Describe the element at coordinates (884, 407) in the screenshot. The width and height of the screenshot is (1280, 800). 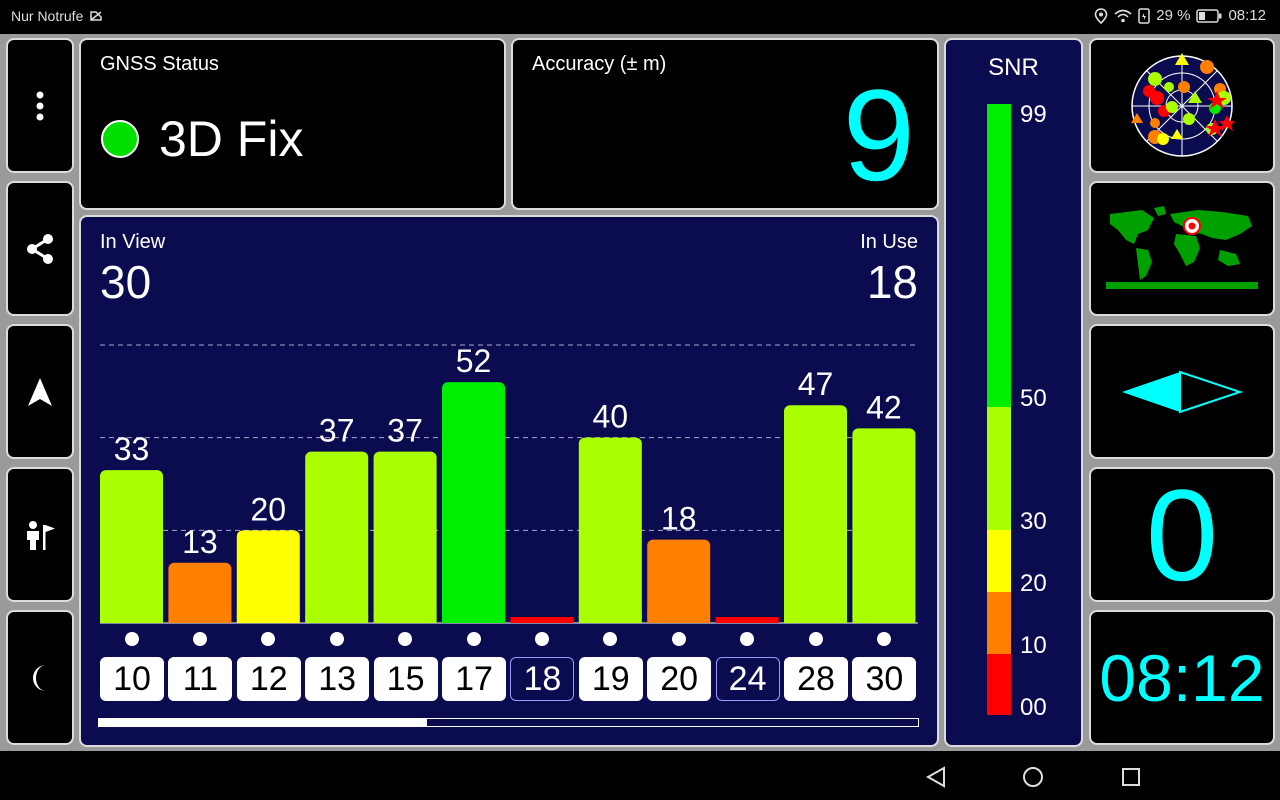
I see `snr-value-label: 42` at that location.